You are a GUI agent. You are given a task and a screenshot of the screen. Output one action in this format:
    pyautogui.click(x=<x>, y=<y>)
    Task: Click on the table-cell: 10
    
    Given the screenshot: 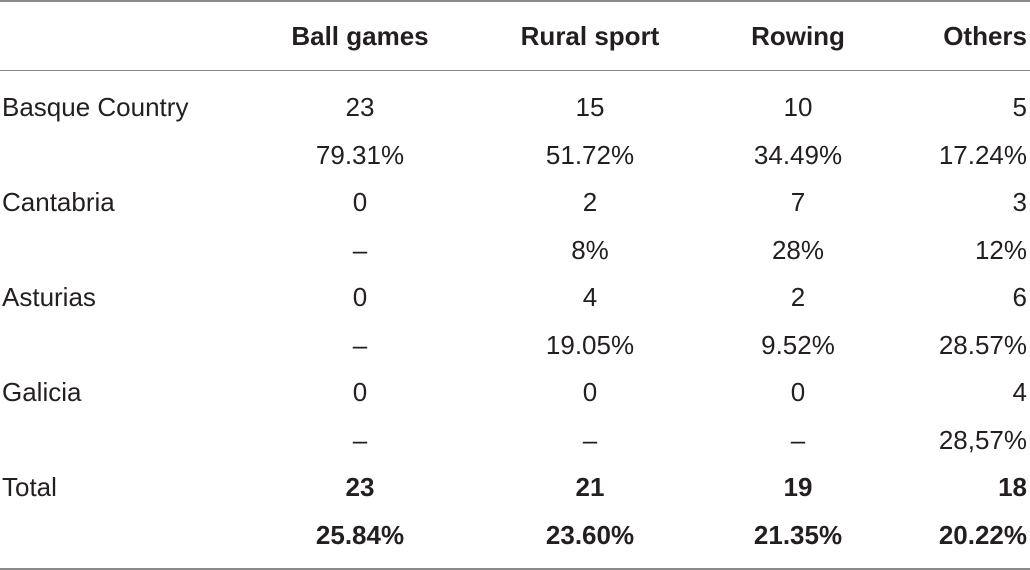 What is the action you would take?
    pyautogui.click(x=798, y=107)
    